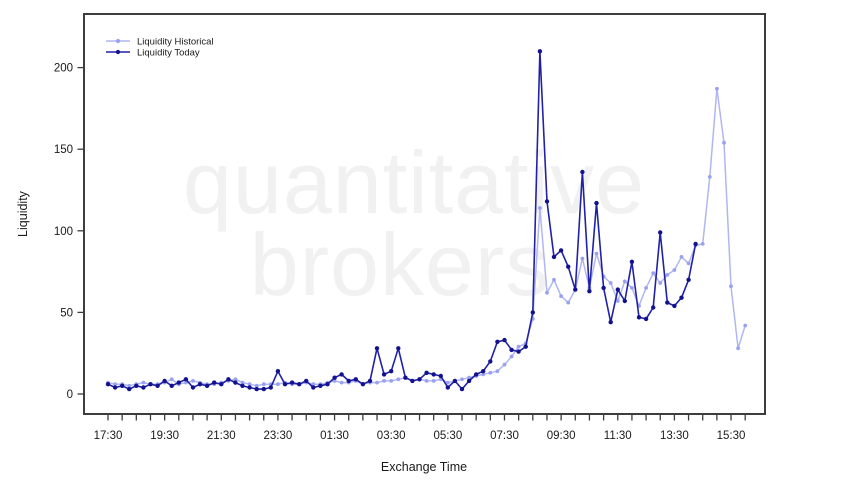  I want to click on legend-label-historical: Liquidity Historical, so click(175, 42).